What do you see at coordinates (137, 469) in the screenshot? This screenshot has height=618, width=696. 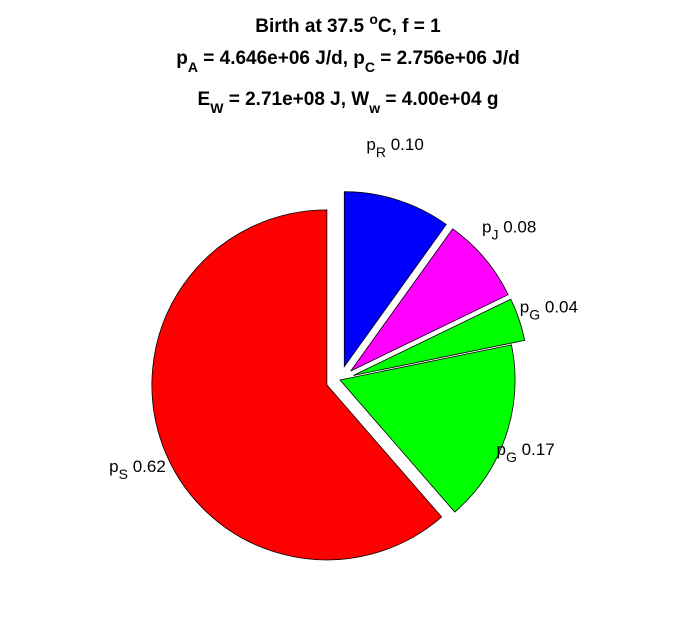 I see `slice-label-s-4: pS 0.62` at bounding box center [137, 469].